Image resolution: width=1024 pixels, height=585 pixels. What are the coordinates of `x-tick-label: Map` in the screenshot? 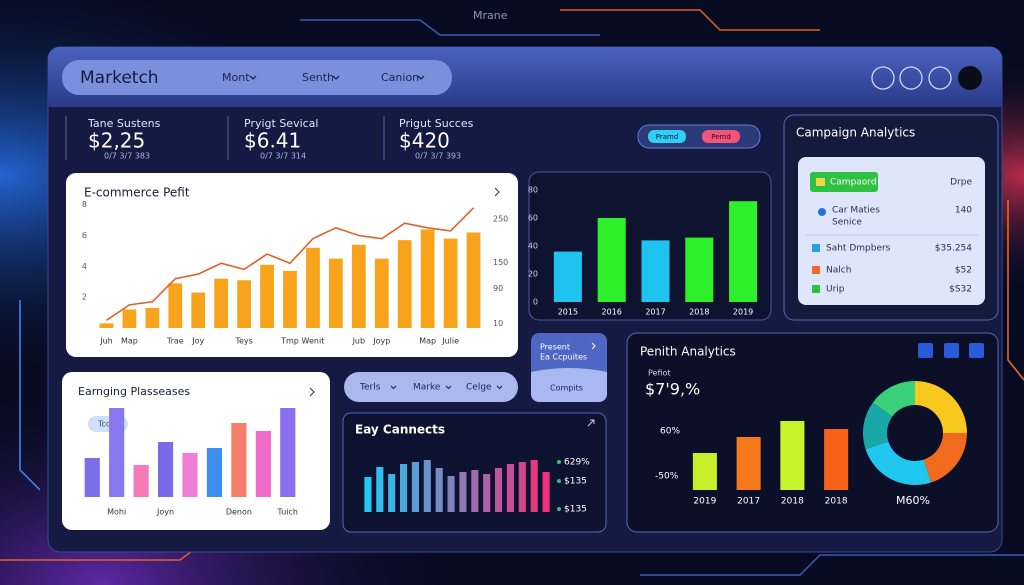 It's located at (427, 341).